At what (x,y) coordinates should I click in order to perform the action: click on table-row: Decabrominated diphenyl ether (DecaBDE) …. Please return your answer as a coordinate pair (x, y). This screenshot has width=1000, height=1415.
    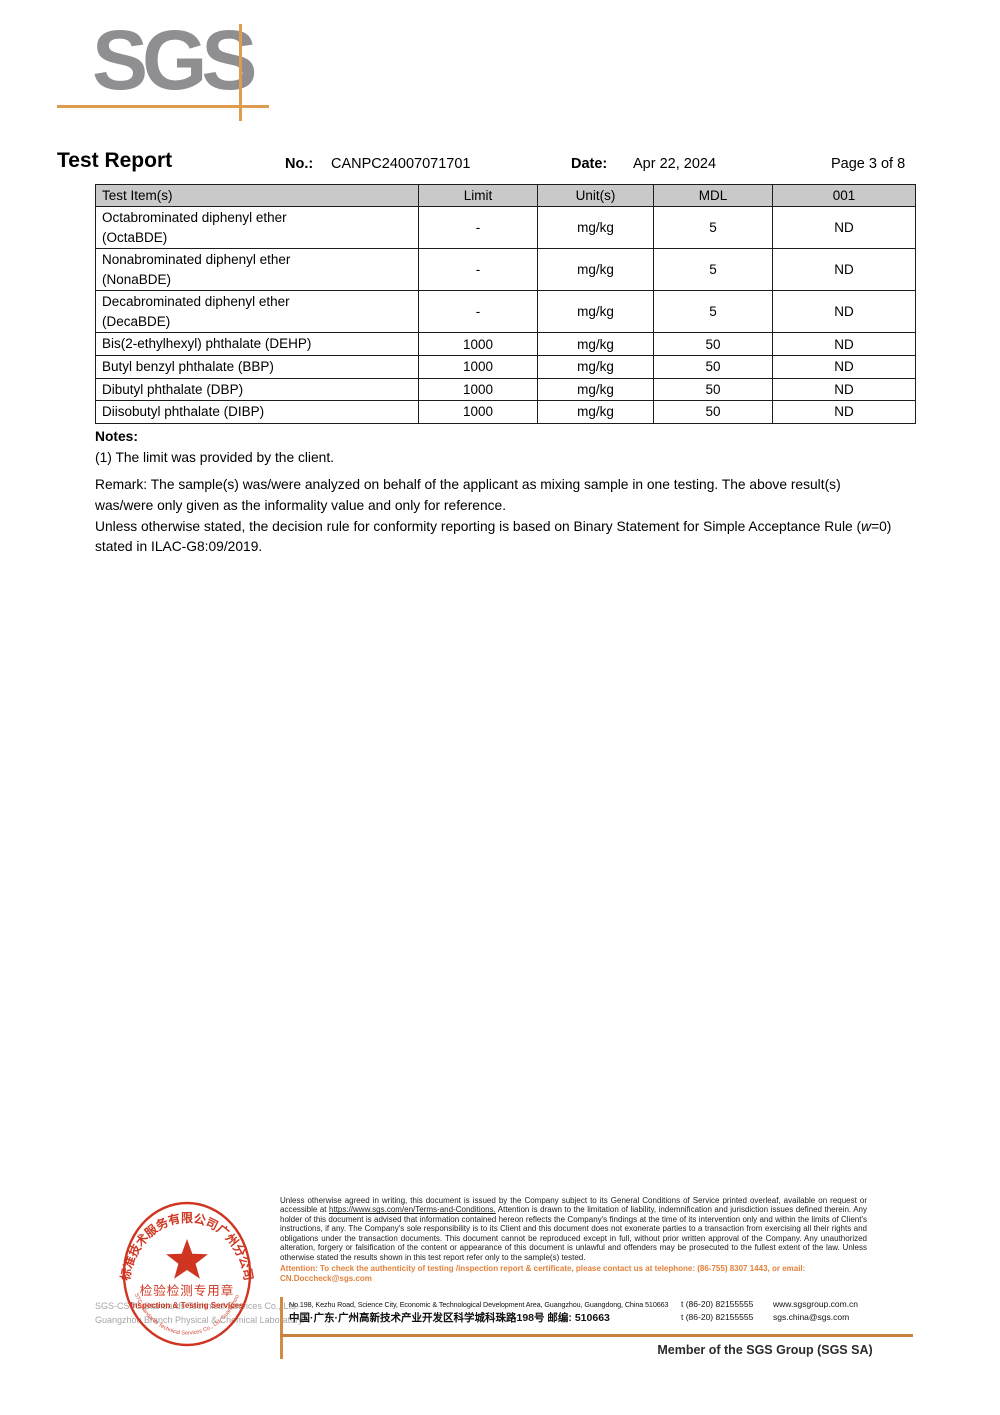
    Looking at the image, I should click on (505, 312).